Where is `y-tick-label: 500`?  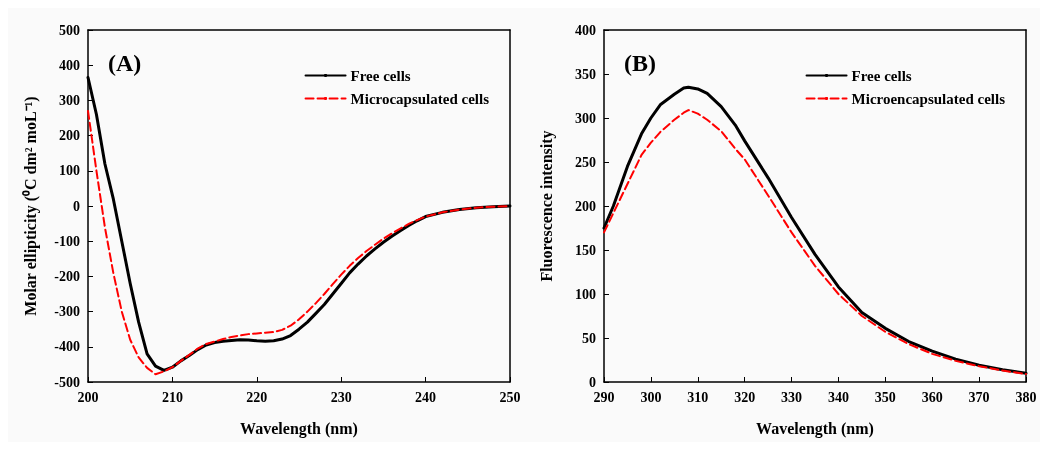 y-tick-label: 500 is located at coordinates (69, 30).